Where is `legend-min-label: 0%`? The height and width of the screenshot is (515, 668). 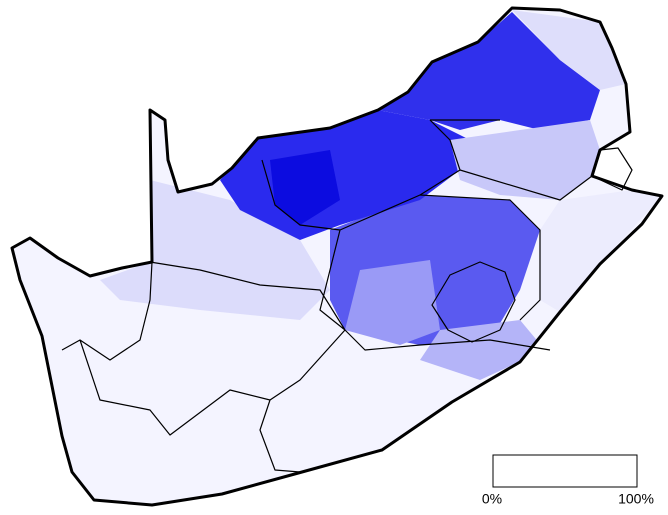
legend-min-label: 0% is located at coordinates (492, 499).